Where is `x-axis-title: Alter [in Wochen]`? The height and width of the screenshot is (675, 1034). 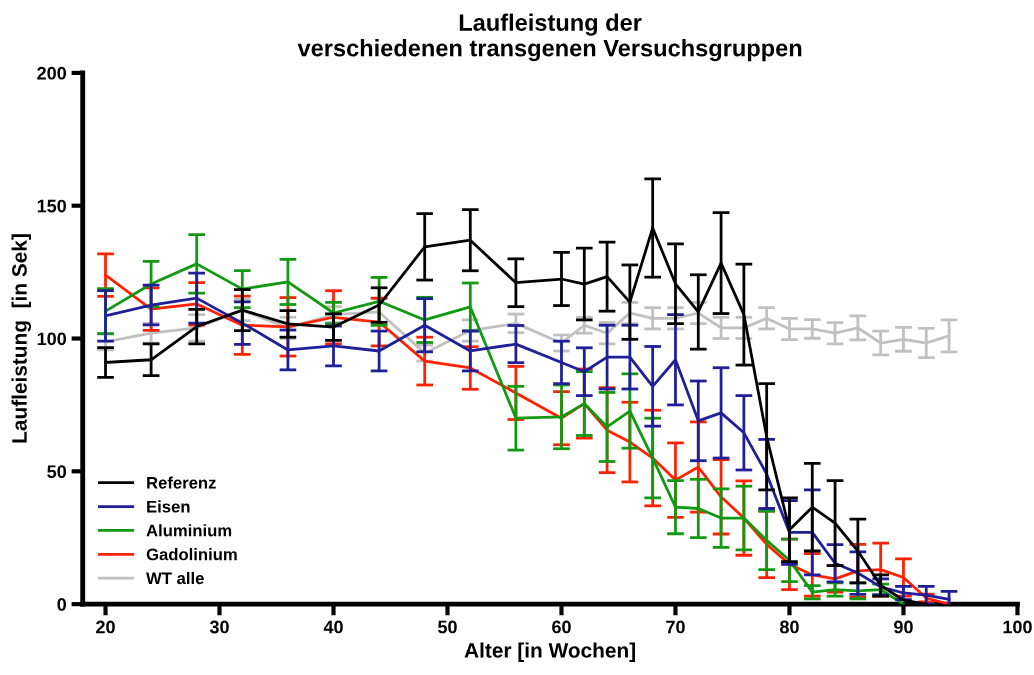
x-axis-title: Alter [in Wochen] is located at coordinates (549, 652).